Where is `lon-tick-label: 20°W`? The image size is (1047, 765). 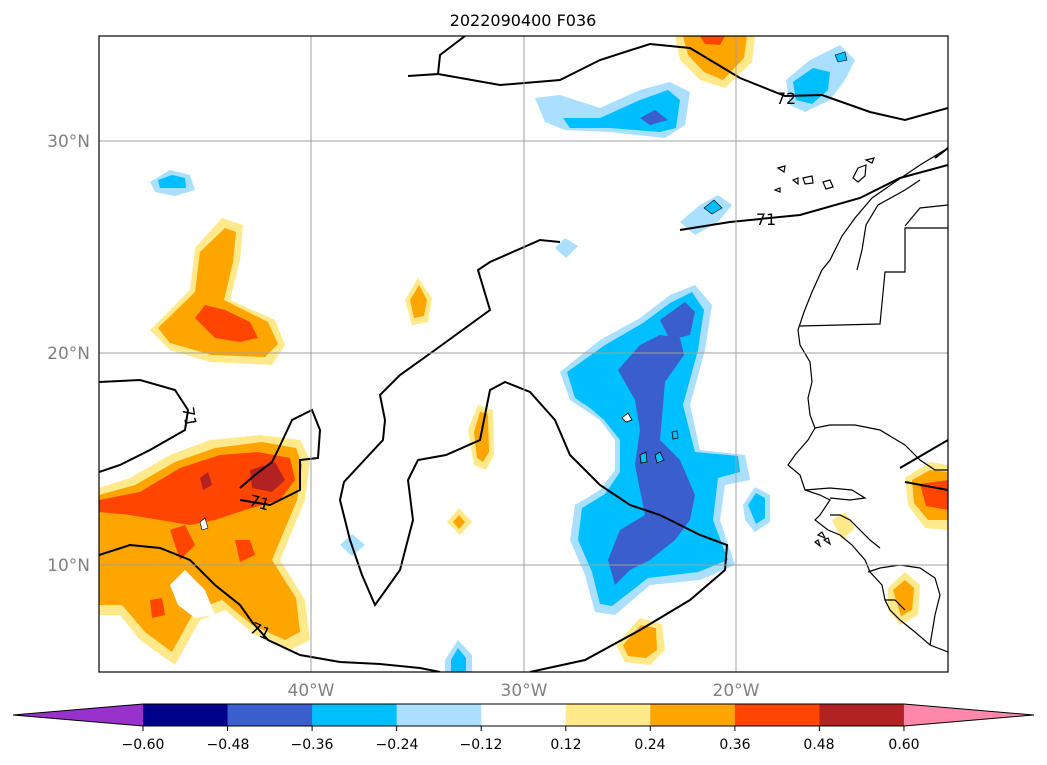
lon-tick-label: 20°W is located at coordinates (736, 691).